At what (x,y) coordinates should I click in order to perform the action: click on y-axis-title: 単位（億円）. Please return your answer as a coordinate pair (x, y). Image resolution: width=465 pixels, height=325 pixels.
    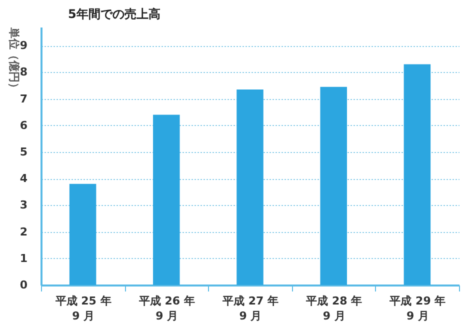
    Looking at the image, I should click on (14, 60).